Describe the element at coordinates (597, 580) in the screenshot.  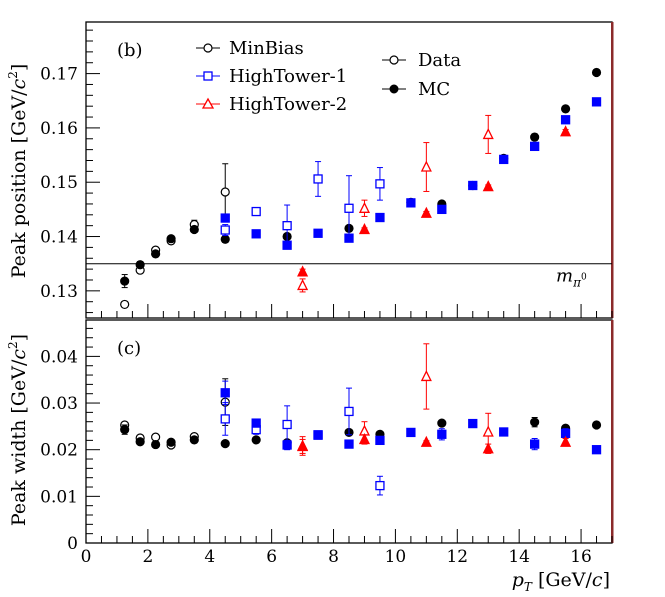
I see `xlabel-c: c` at that location.